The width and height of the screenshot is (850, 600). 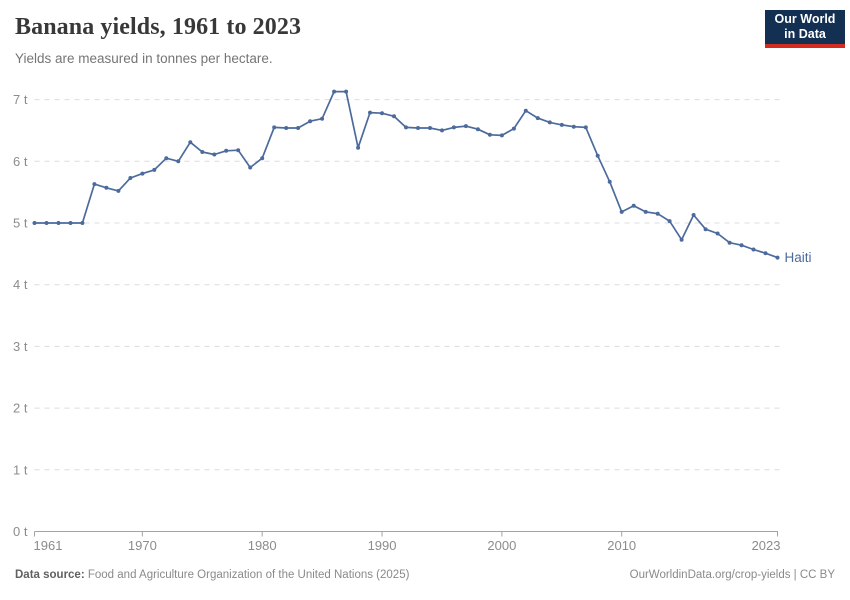 What do you see at coordinates (382, 545) in the screenshot?
I see `x-tick-label: 1990` at bounding box center [382, 545].